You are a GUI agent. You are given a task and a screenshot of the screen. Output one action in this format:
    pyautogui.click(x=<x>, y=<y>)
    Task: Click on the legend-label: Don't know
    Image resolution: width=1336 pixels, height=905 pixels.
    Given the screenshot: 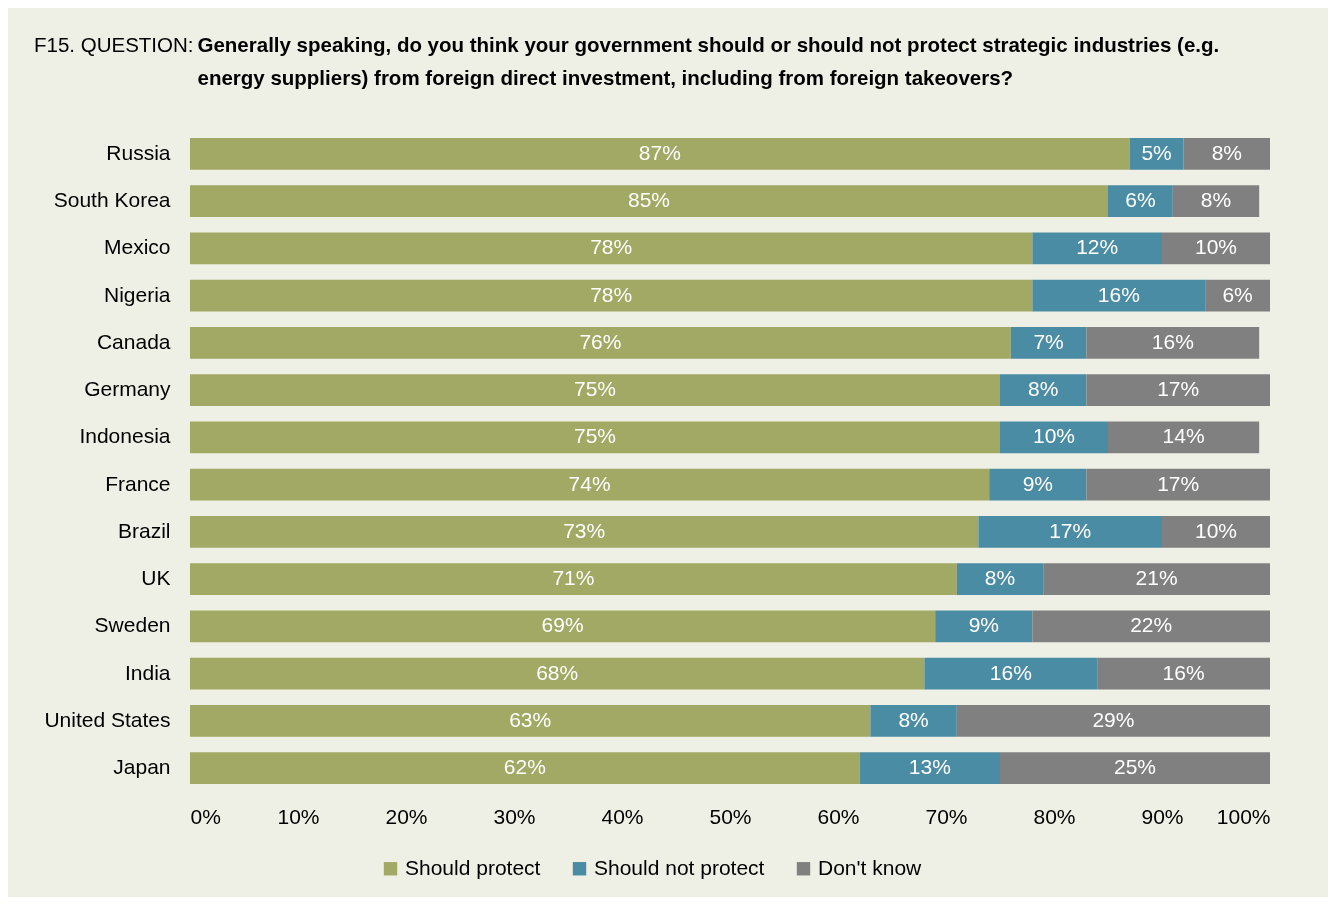 What is the action you would take?
    pyautogui.click(x=870, y=867)
    